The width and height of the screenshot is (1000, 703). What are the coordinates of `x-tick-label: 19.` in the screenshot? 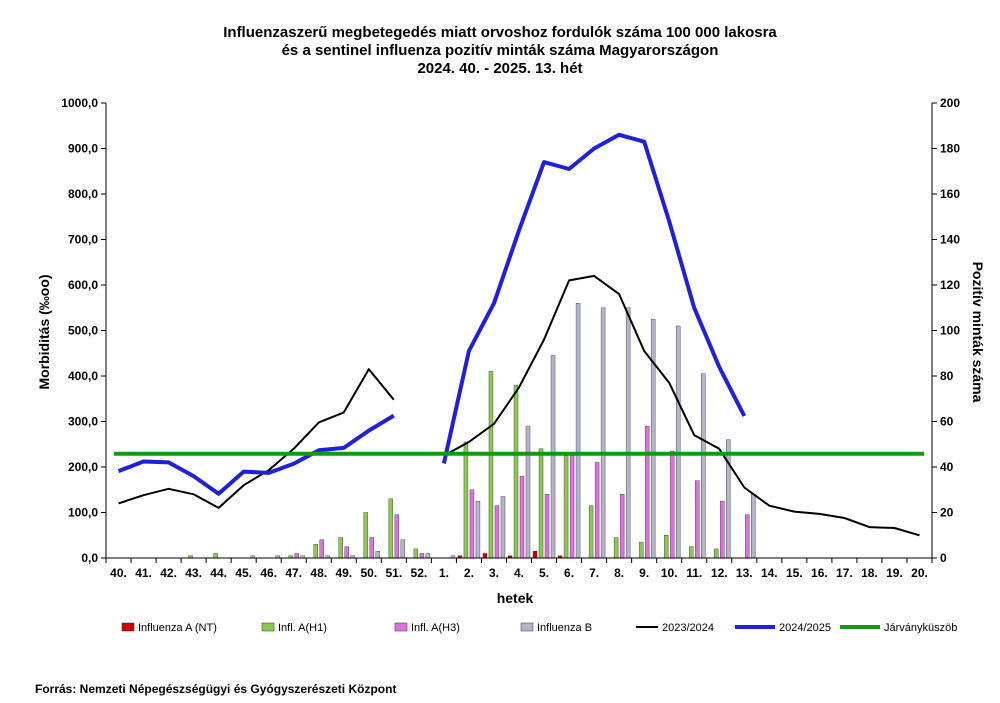 It's located at (894, 573).